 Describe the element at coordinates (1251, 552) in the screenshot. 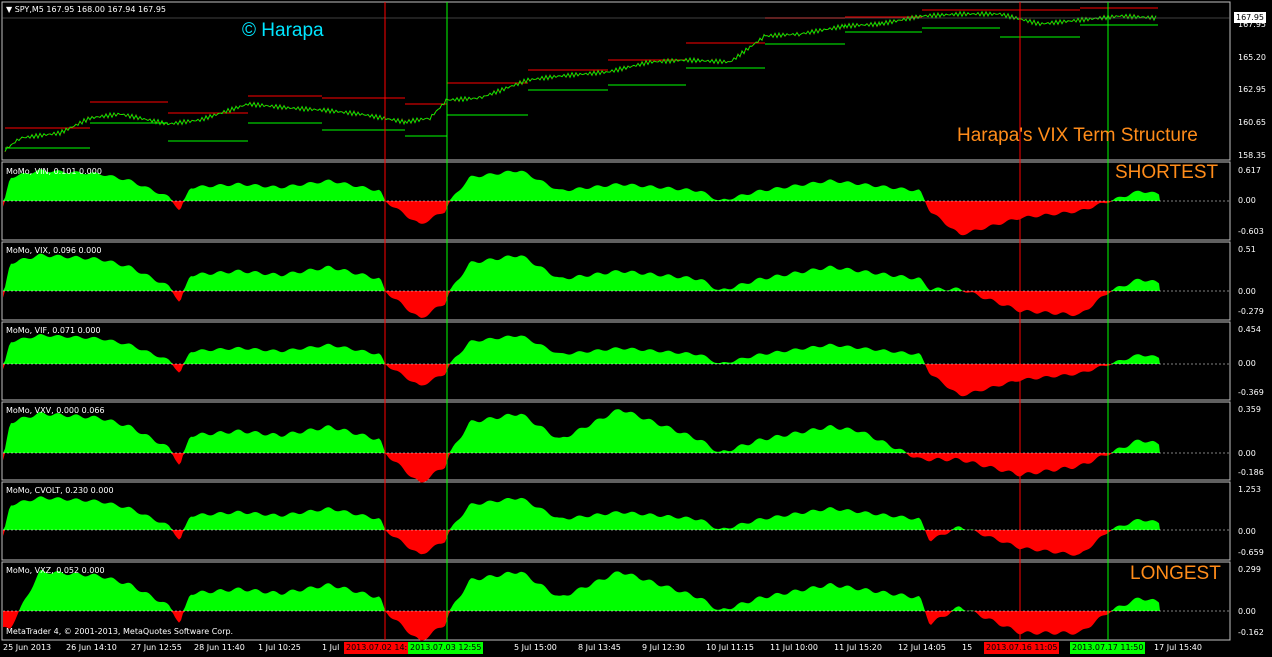

I see `cvolt-axis-bottom: -0.659` at that location.